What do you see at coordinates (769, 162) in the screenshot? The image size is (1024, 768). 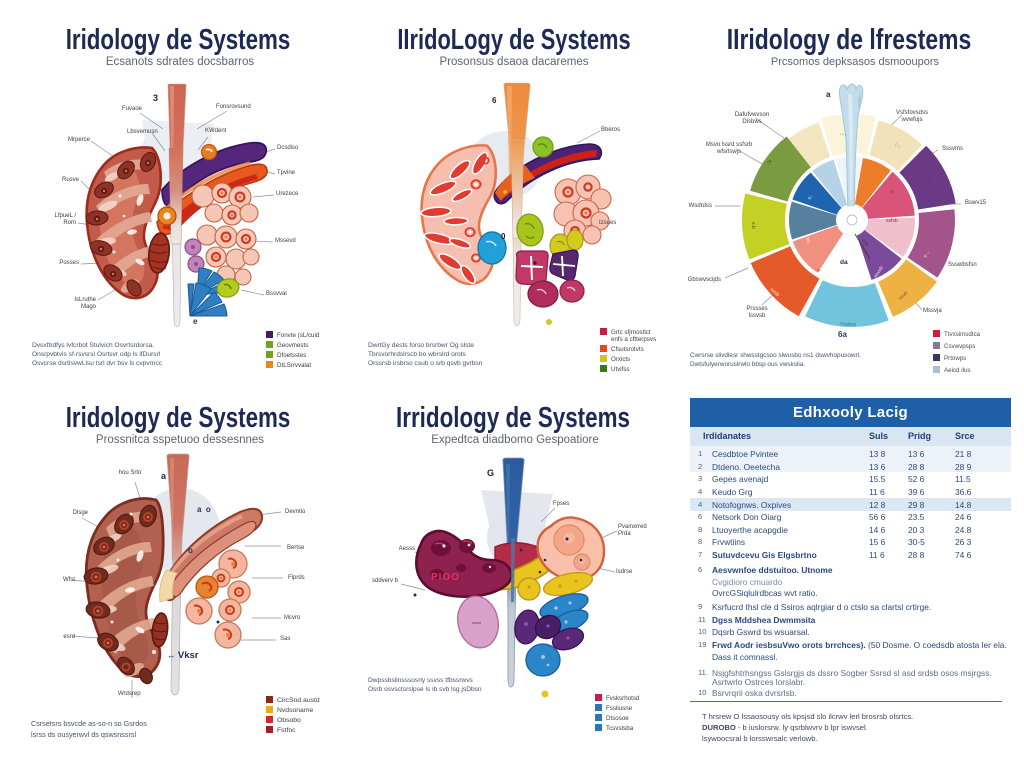 I see `svg-text: ;:s` at bounding box center [769, 162].